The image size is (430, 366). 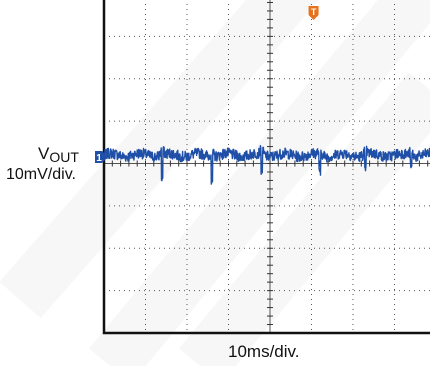 I want to click on channel-1-marker-shape, so click(x=101, y=157).